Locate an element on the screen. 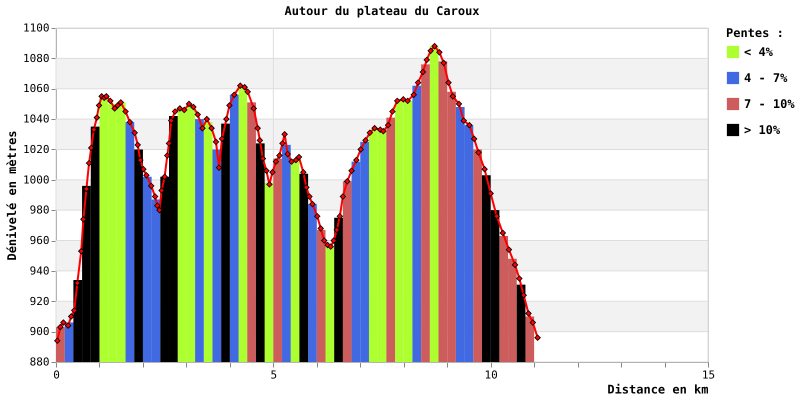 The image size is (800, 400). legend-label: > 10% is located at coordinates (762, 130).